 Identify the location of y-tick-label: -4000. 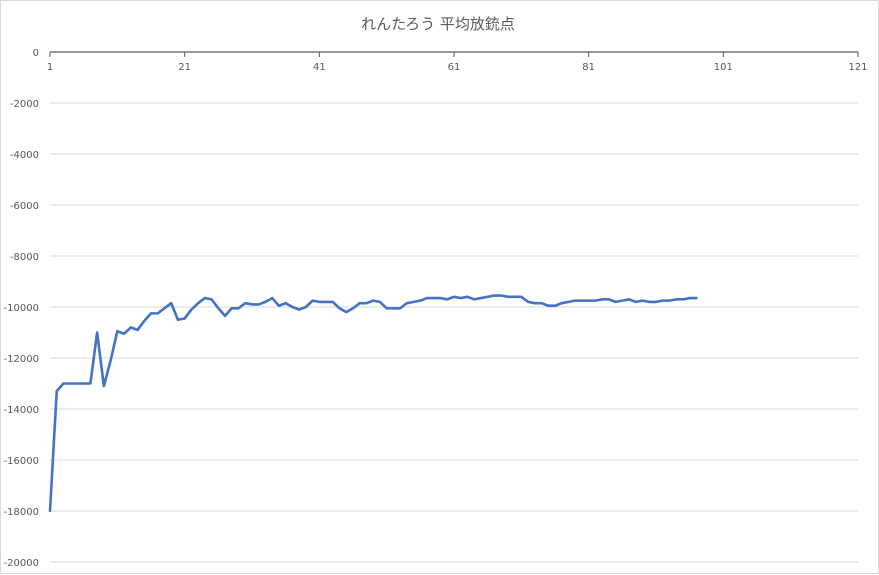
(24, 155).